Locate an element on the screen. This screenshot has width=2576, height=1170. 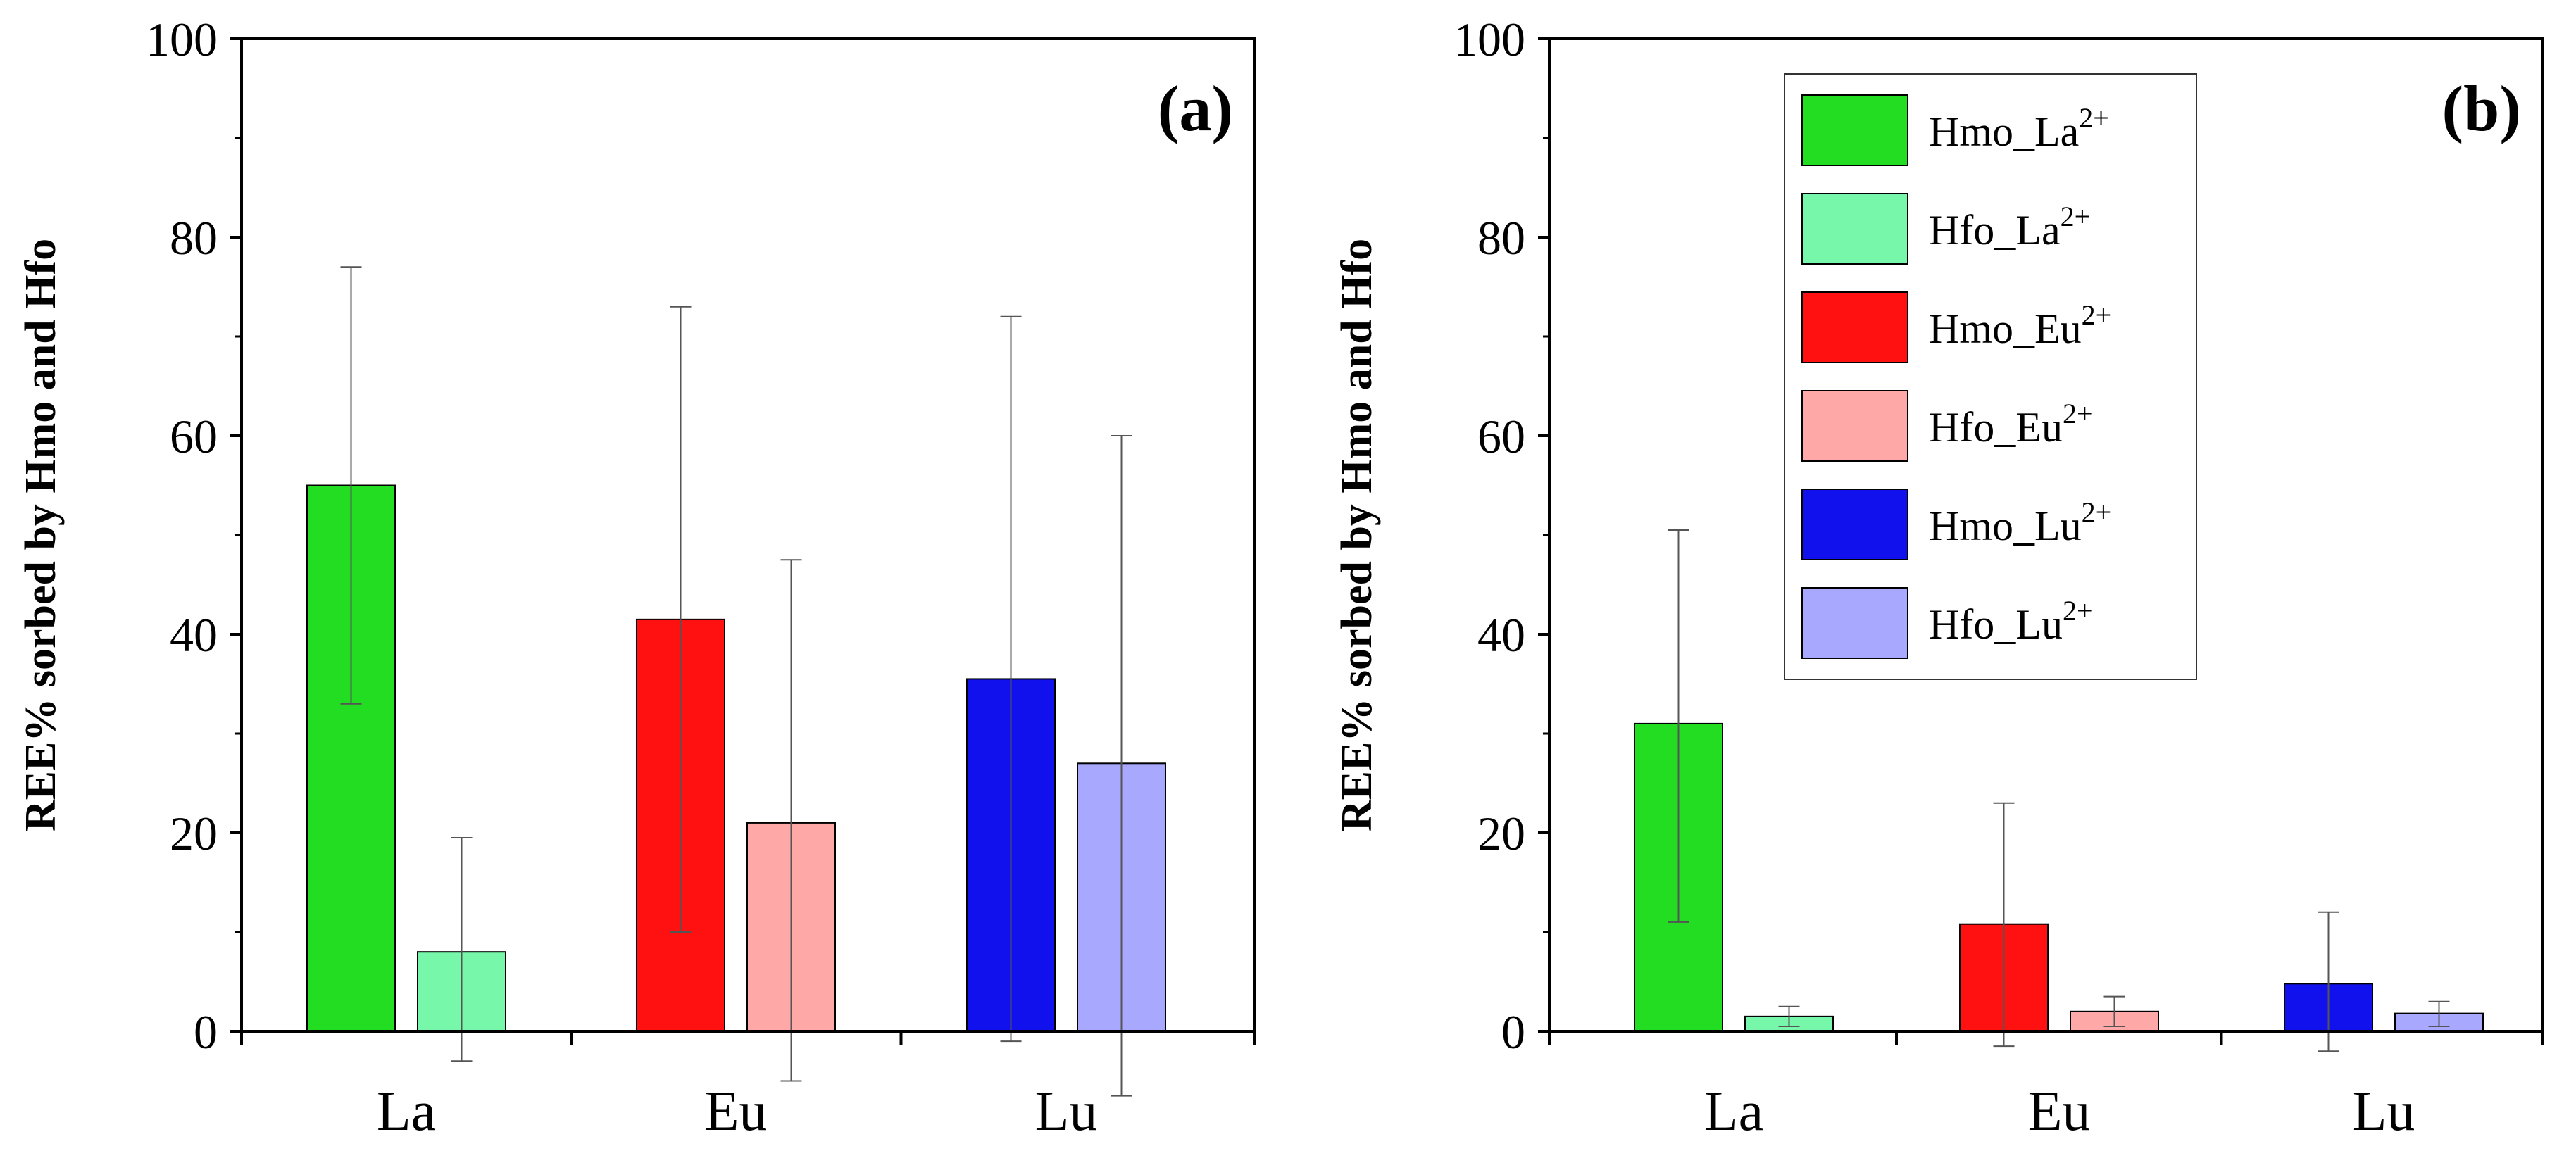
legend-label: Hfo_La2+ is located at coordinates (2009, 227).